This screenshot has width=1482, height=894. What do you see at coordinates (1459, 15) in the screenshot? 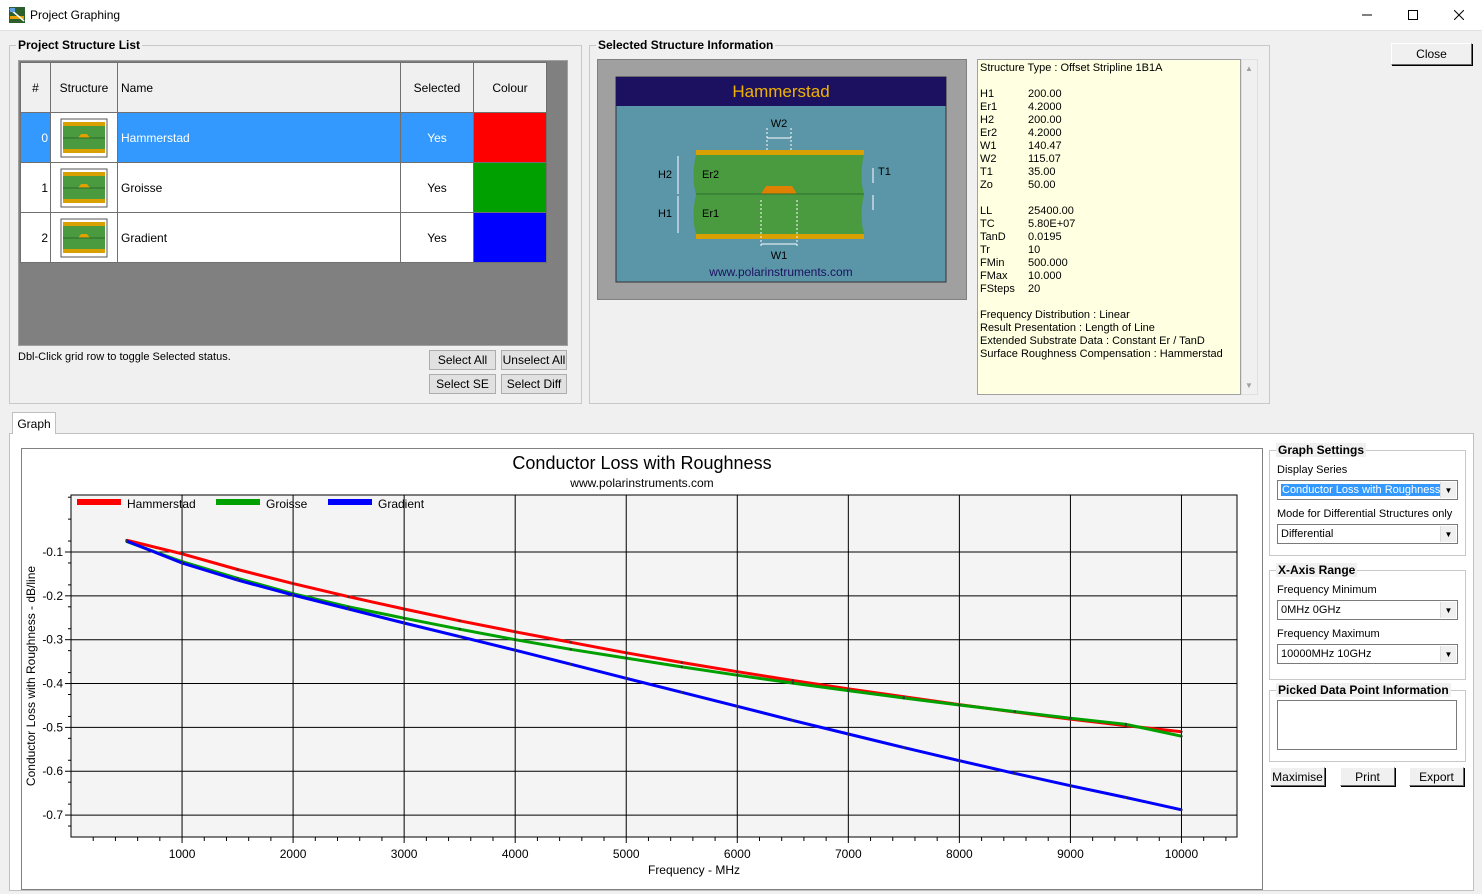
I see `close-icon` at bounding box center [1459, 15].